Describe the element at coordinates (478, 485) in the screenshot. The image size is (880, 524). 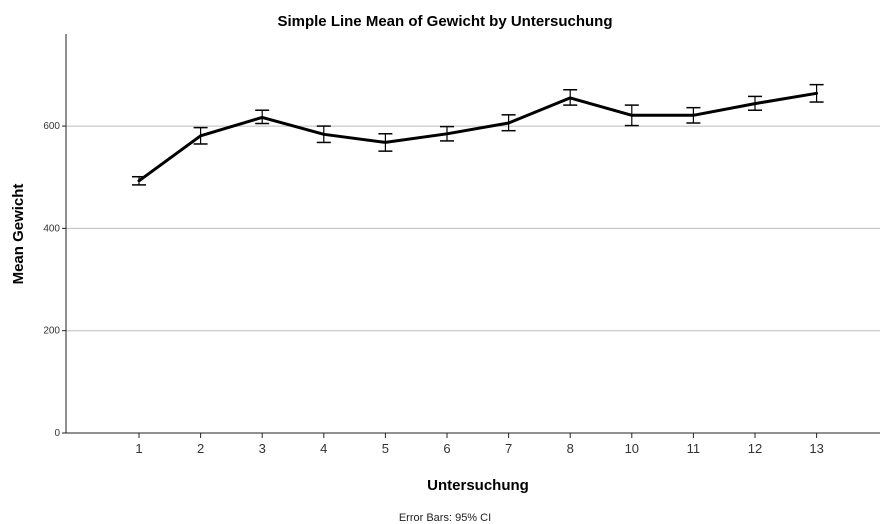
I see `x-axis-title: Untersuchung` at that location.